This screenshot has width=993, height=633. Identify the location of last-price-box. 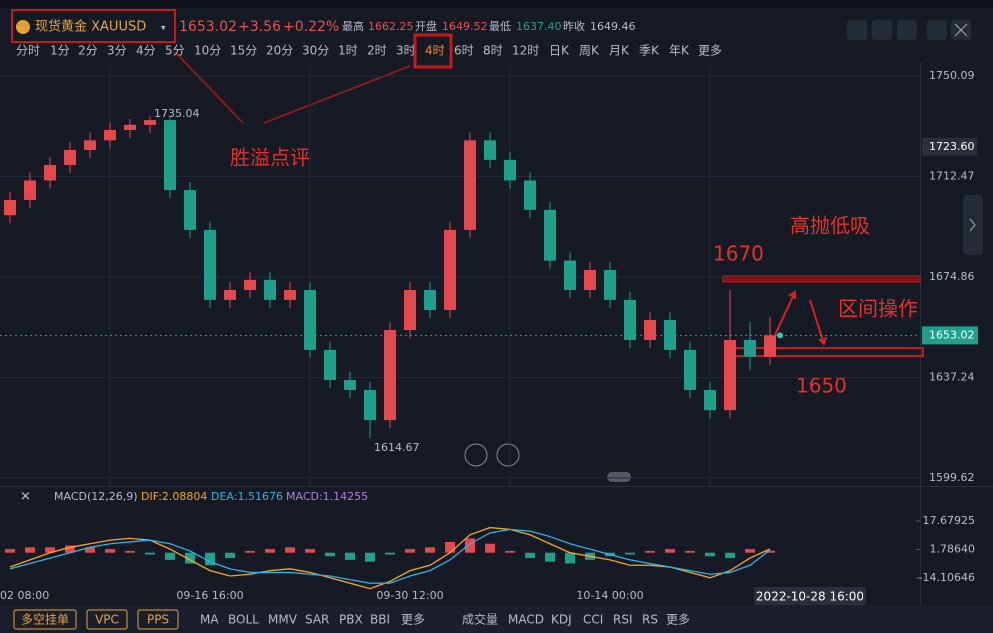
(950, 335).